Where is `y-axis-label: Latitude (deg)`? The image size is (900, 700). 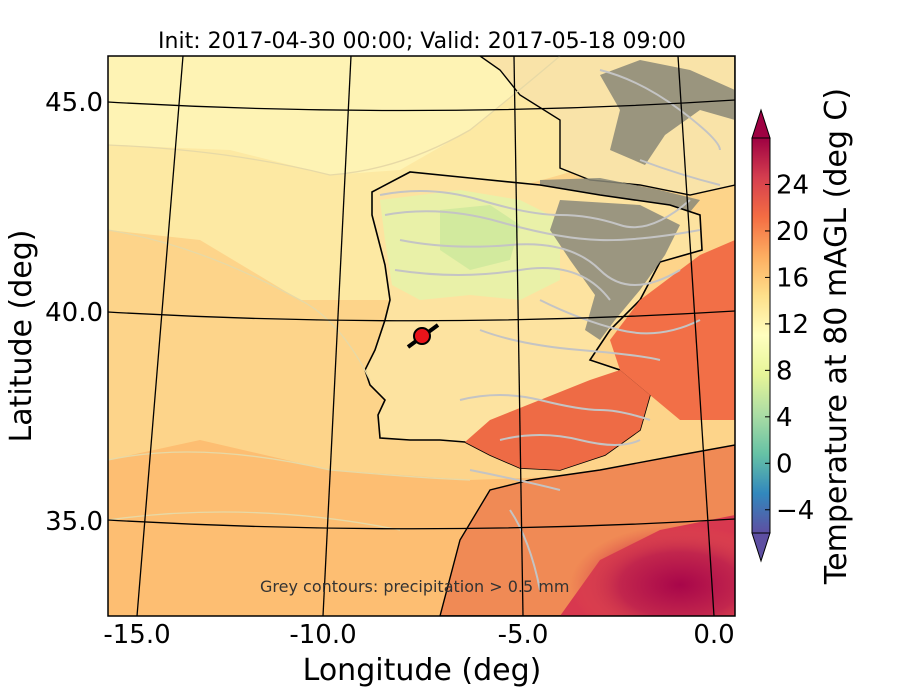
y-axis-label: Latitude (deg) is located at coordinates (21, 336).